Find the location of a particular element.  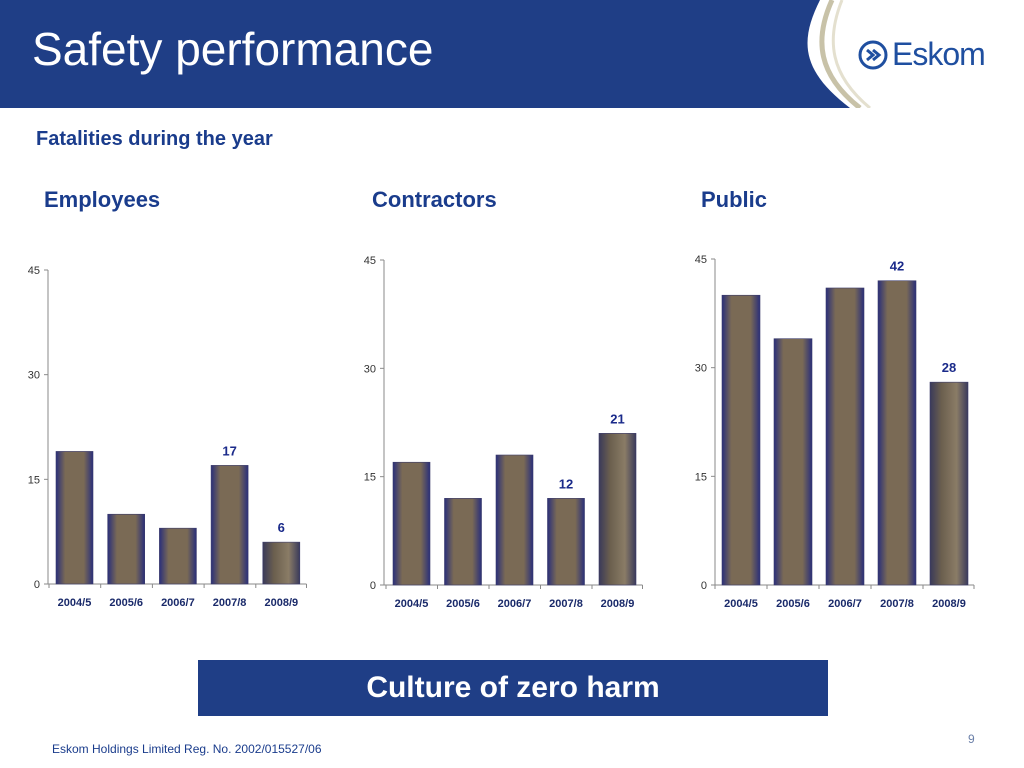

page-number: 9 is located at coordinates (971, 739).